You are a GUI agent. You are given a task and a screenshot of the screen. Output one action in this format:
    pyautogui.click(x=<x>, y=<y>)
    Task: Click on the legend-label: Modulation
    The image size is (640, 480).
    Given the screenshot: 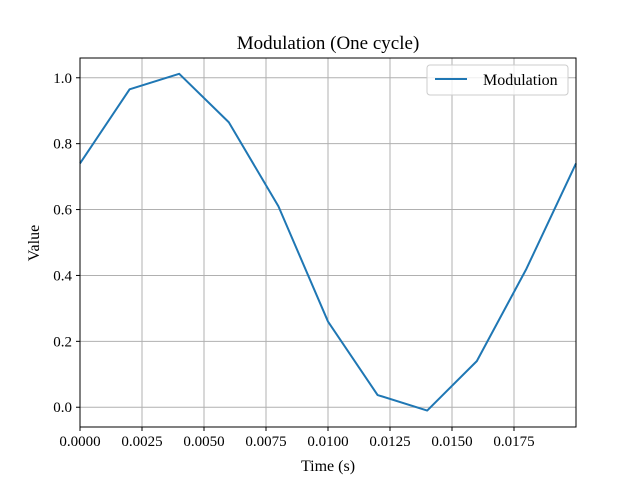 What is the action you would take?
    pyautogui.click(x=520, y=80)
    